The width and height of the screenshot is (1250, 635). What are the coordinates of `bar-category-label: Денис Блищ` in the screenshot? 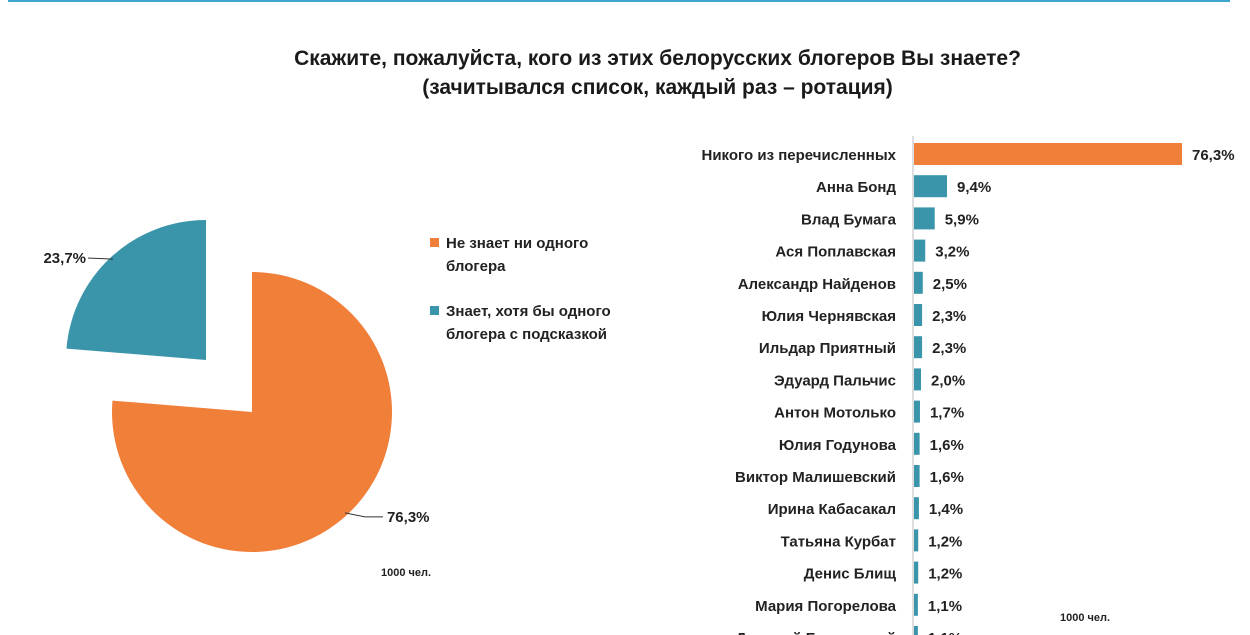 It's located at (850, 574).